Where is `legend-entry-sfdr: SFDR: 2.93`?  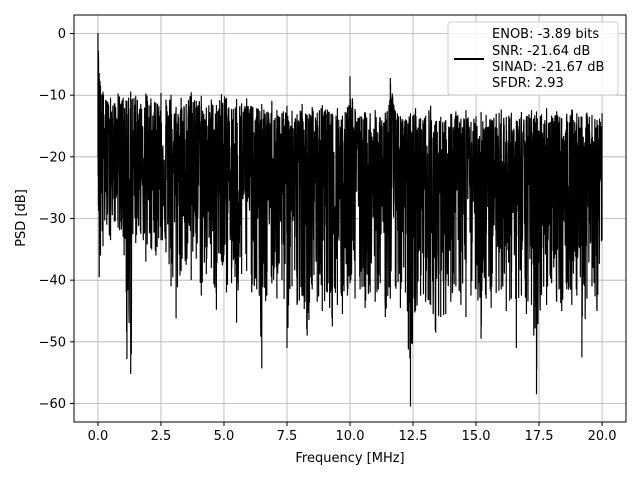 legend-entry-sfdr: SFDR: 2.93 is located at coordinates (528, 83).